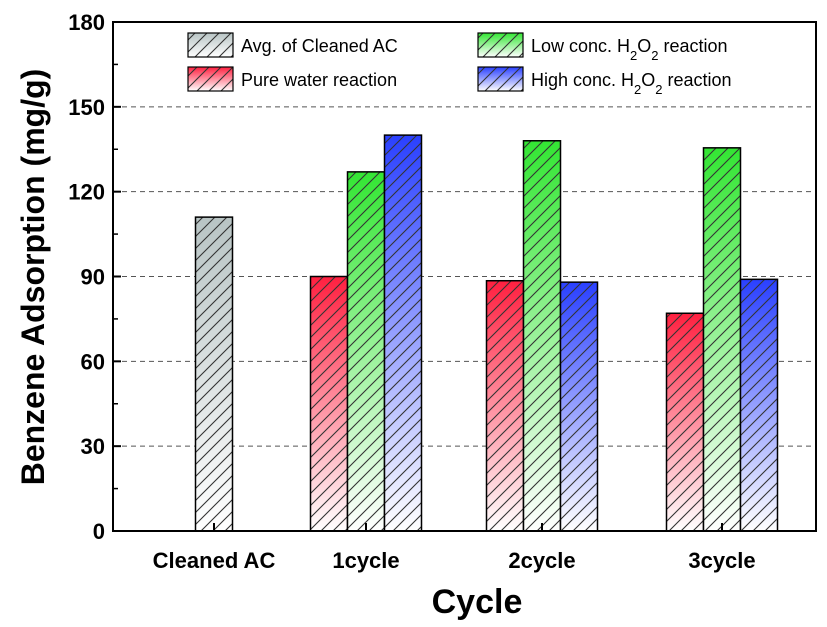  Describe the element at coordinates (759, 405) in the screenshot. I see `bar-high-conc-h2o2-reaction-3cycle` at that location.